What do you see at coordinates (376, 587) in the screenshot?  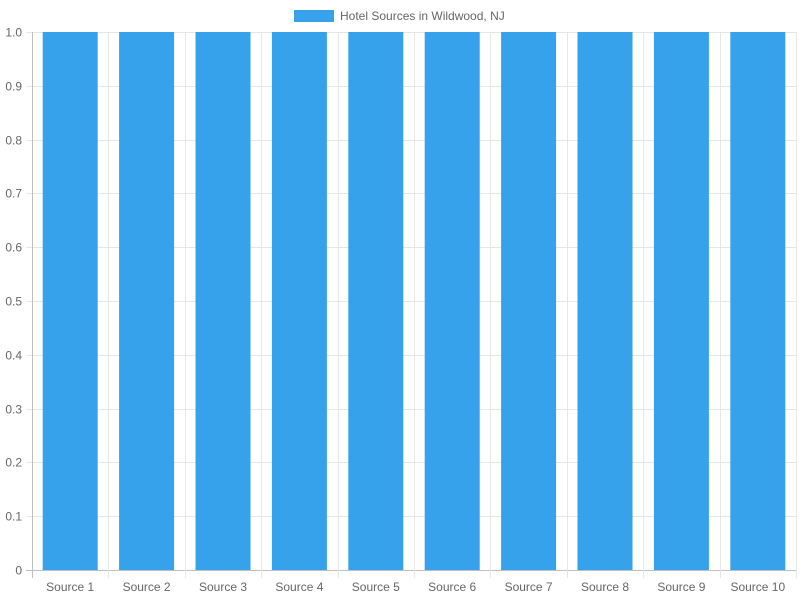 I see `x-tick-label: Source 5` at bounding box center [376, 587].